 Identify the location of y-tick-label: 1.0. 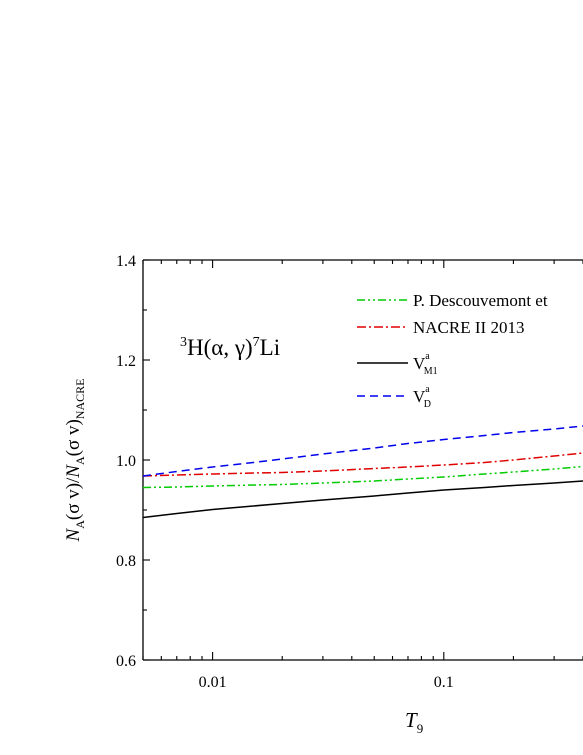
(126, 461).